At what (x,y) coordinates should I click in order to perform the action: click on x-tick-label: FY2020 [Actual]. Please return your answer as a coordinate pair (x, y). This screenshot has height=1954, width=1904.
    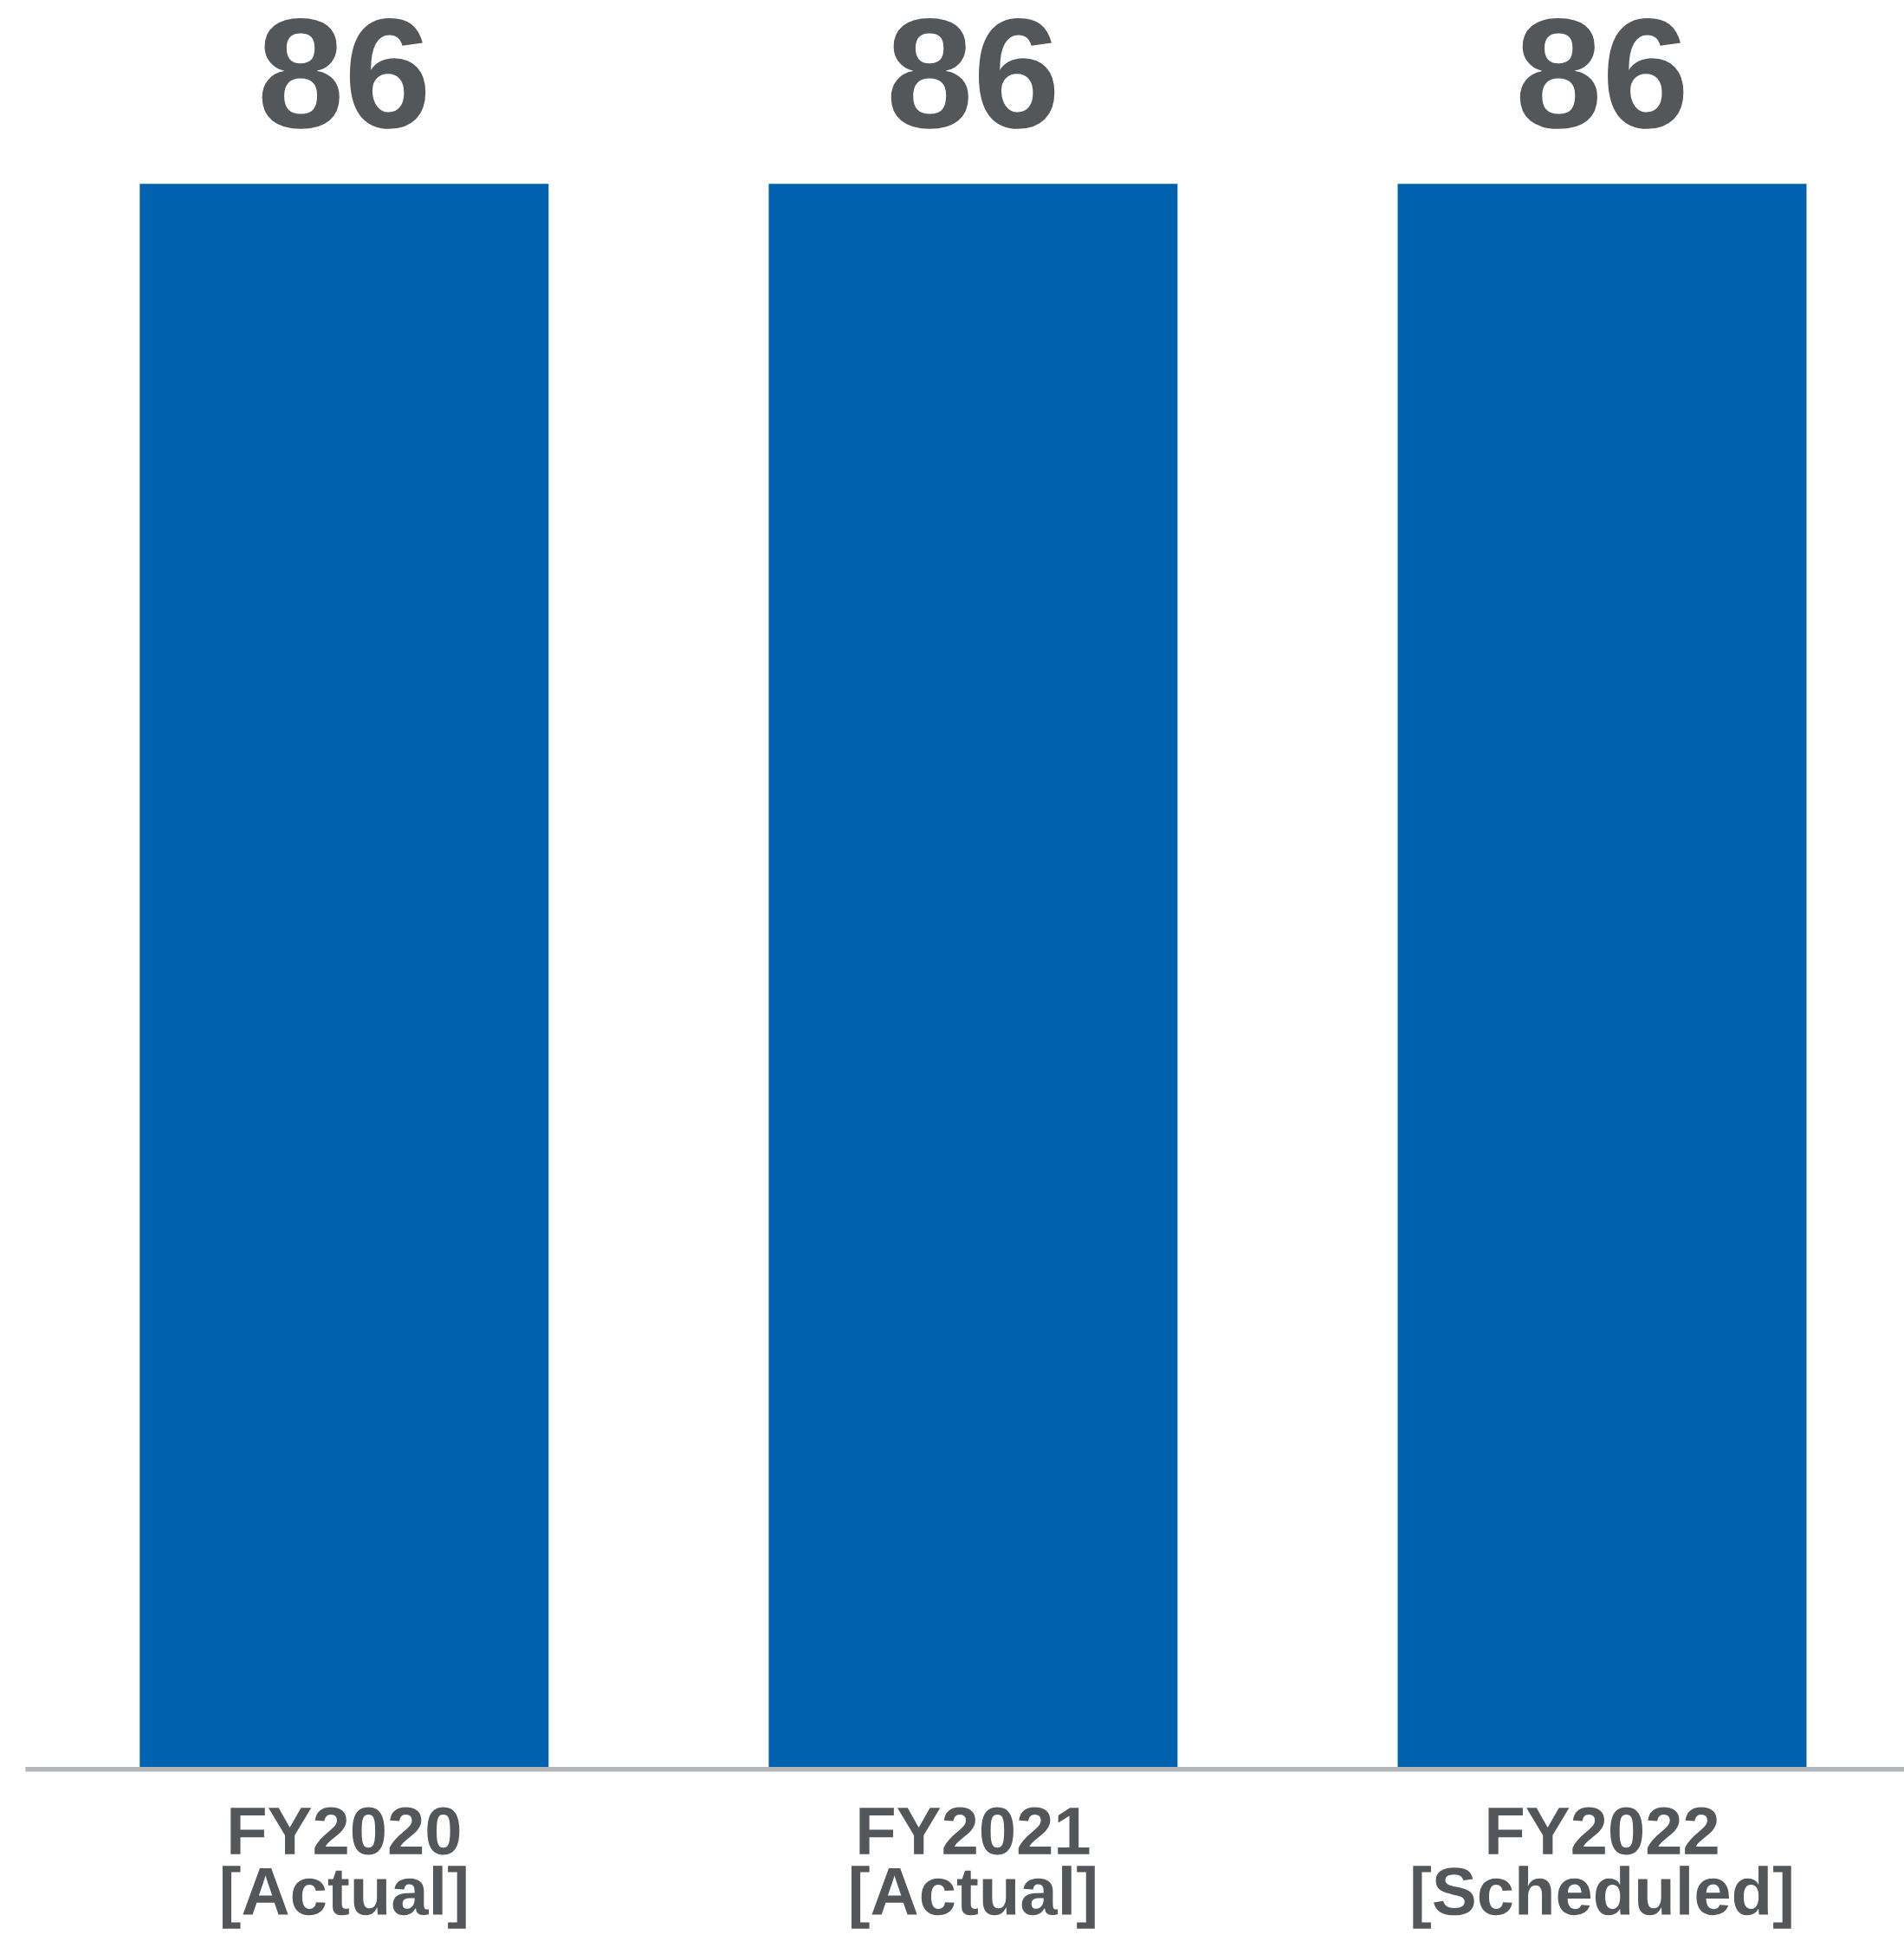
    Looking at the image, I should click on (344, 1868).